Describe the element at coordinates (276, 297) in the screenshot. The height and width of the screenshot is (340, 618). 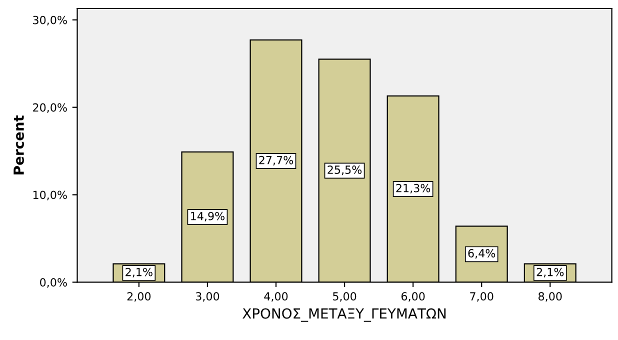
I see `x-tick-label: 4,00` at that location.